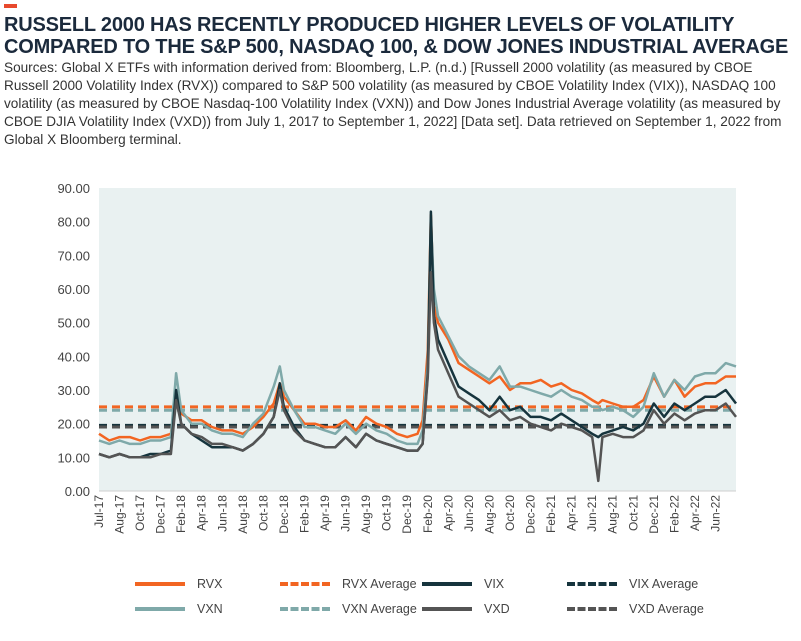 The width and height of the screenshot is (801, 641). Describe the element at coordinates (202, 513) in the screenshot. I see `x-tick-label: Apr-18` at that location.